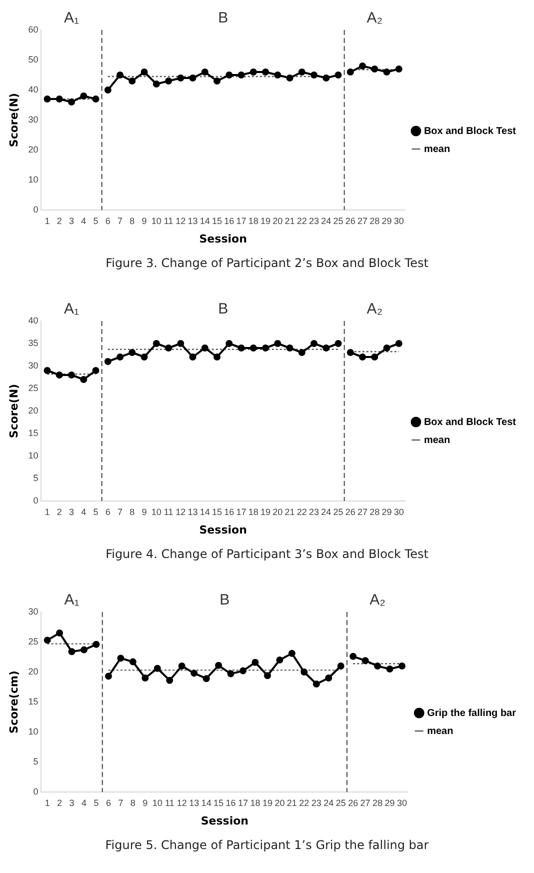  I want to click on x-tick-label: 25, so click(338, 221).